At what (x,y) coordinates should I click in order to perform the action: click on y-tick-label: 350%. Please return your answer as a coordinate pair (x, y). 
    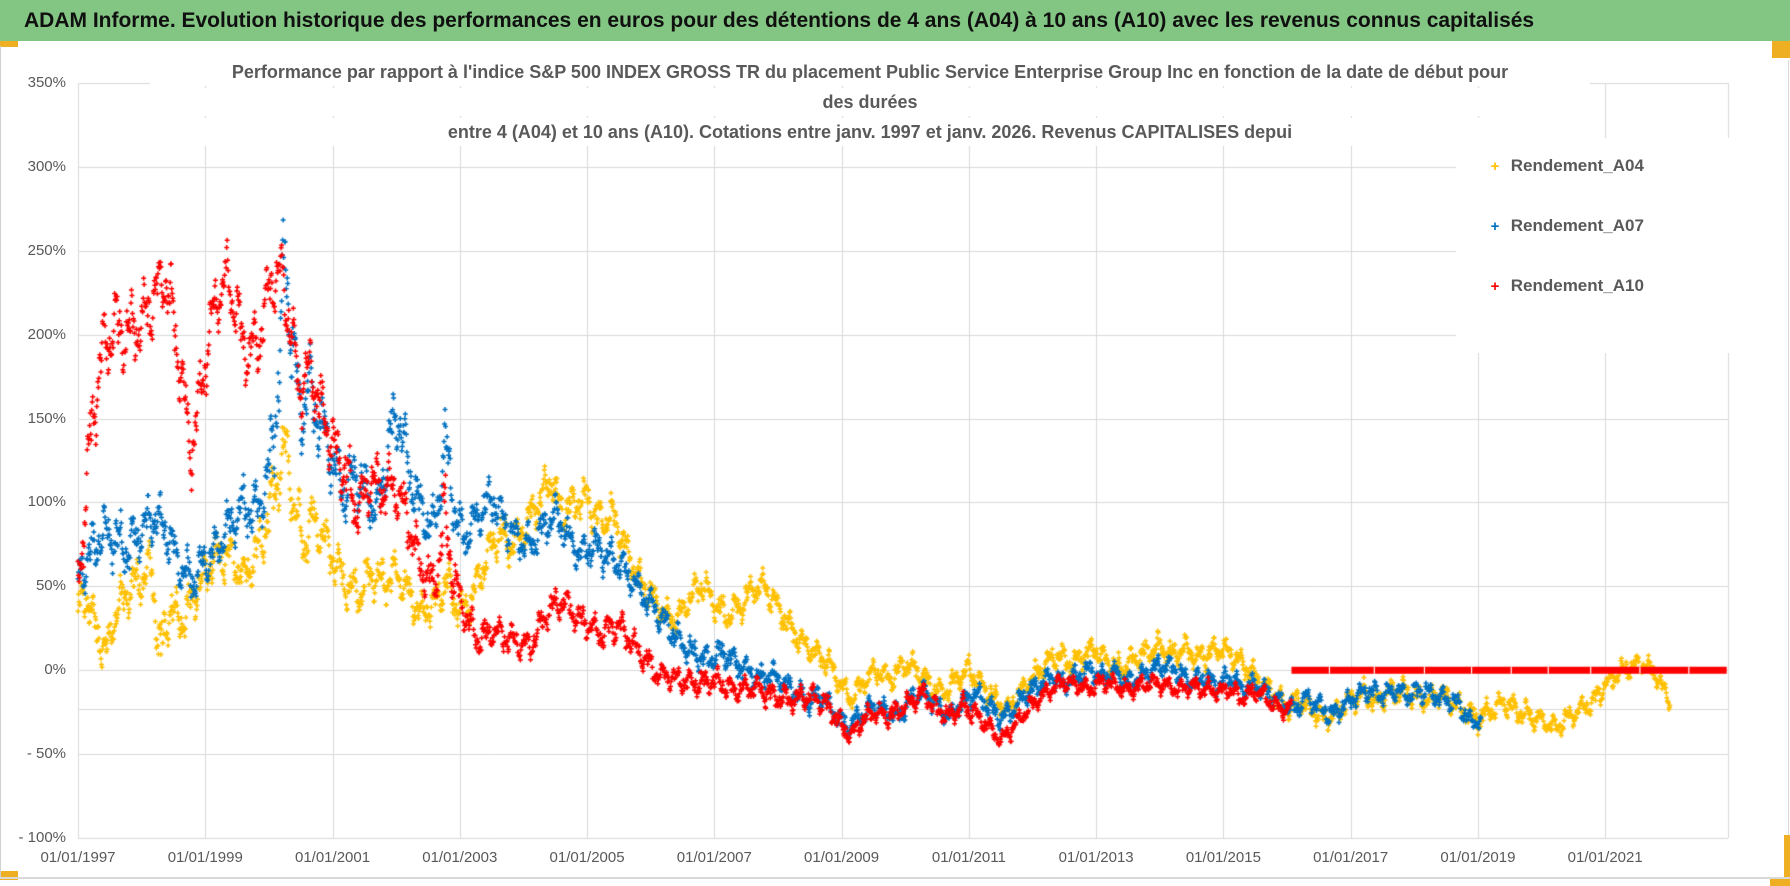
    Looking at the image, I should click on (46, 82).